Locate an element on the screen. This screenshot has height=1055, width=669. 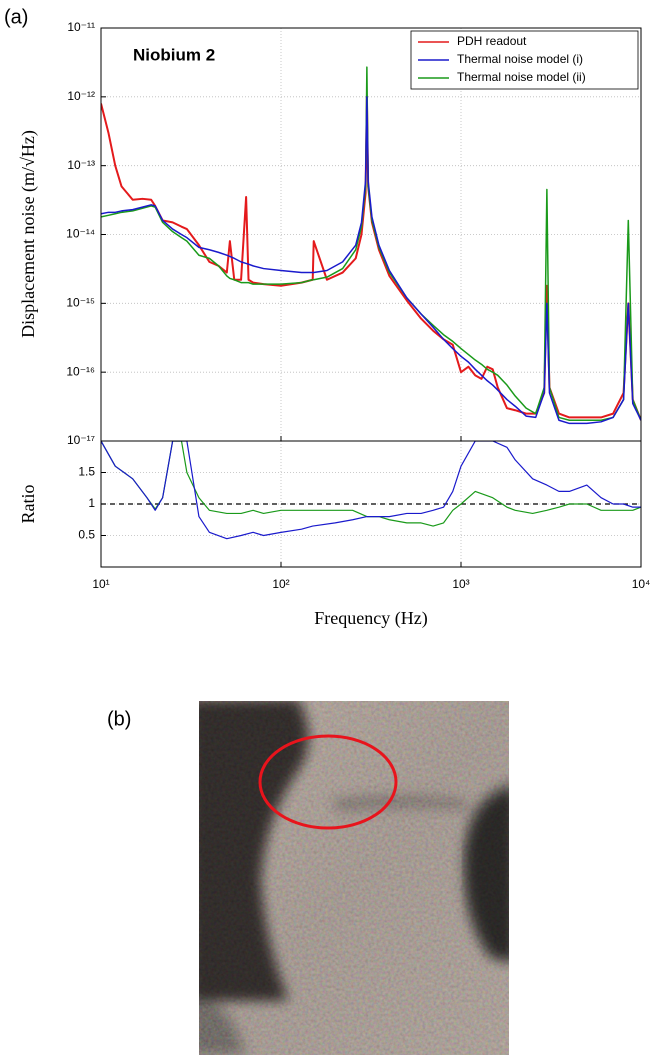
legend-label: Thermal noise model (i) is located at coordinates (520, 59).